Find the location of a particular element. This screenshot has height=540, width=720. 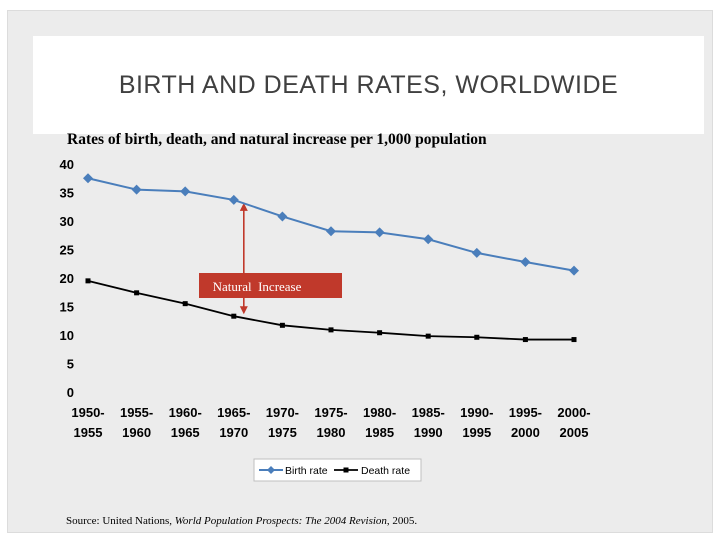

y-tick-label-5: 5 is located at coordinates (70, 364).